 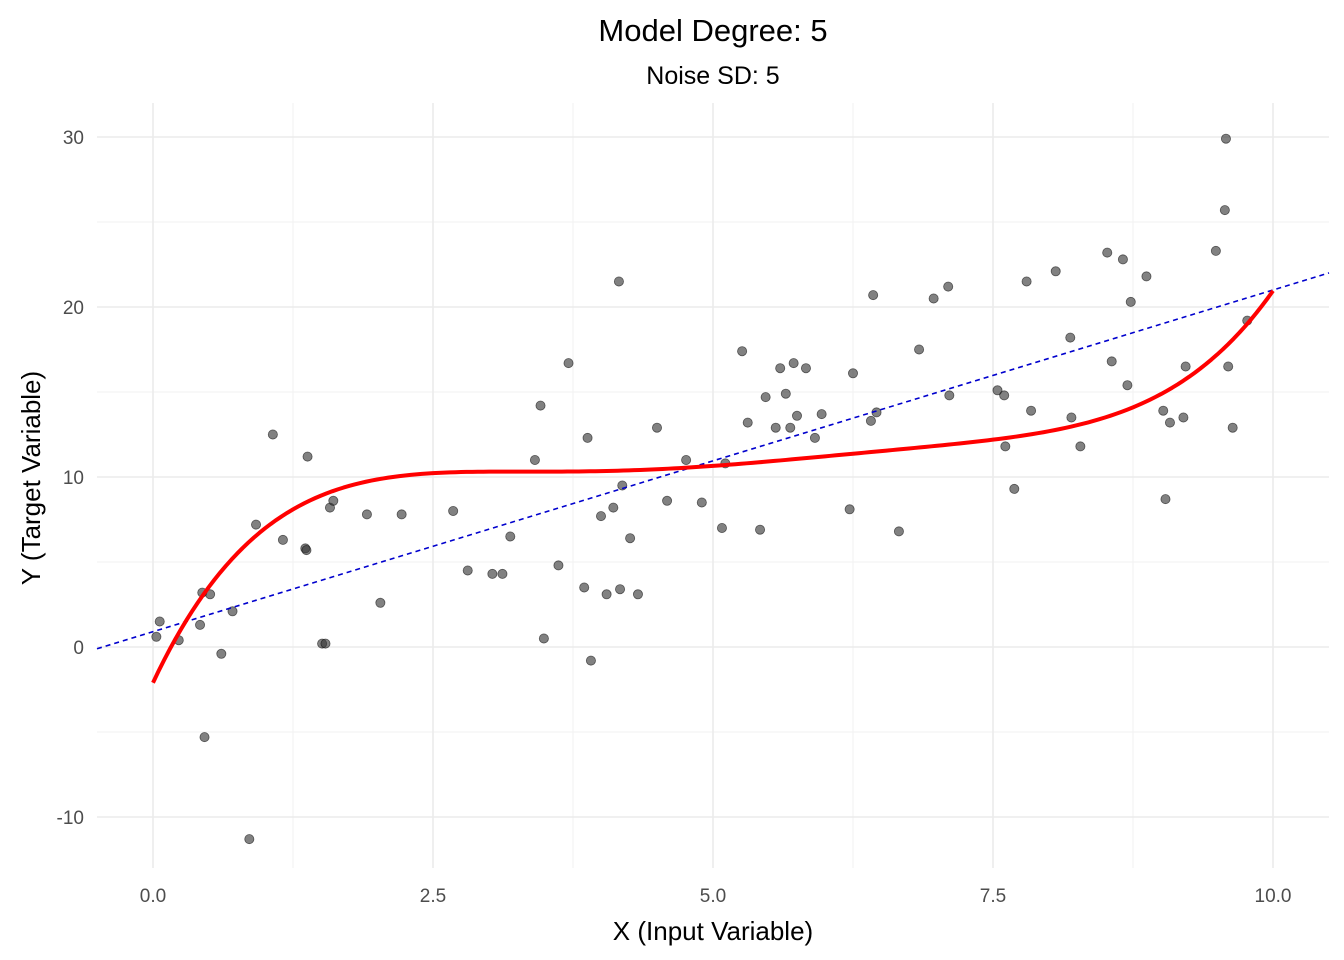 What do you see at coordinates (712, 30) in the screenshot?
I see `chart-title: Model Degree: 5` at bounding box center [712, 30].